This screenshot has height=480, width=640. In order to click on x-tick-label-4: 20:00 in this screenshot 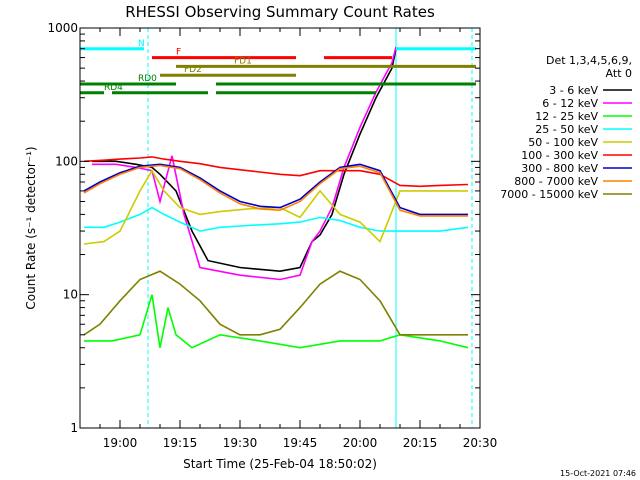, I will do `click(360, 443)`.